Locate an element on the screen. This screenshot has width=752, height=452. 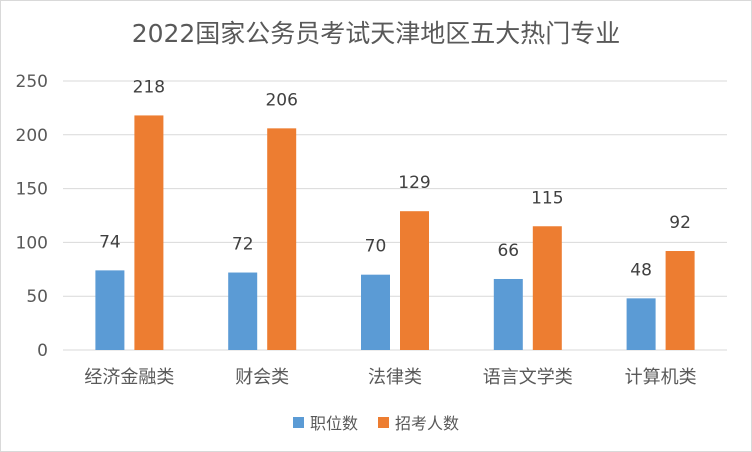
y-tick-label: 200 is located at coordinates (32, 136).